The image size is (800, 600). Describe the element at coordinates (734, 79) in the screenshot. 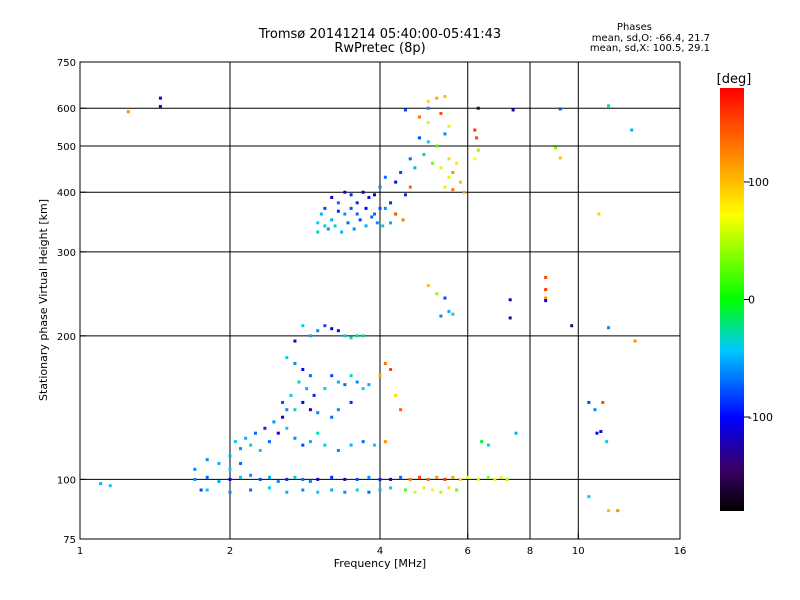

I see `colorbar-label: [deg]` at that location.